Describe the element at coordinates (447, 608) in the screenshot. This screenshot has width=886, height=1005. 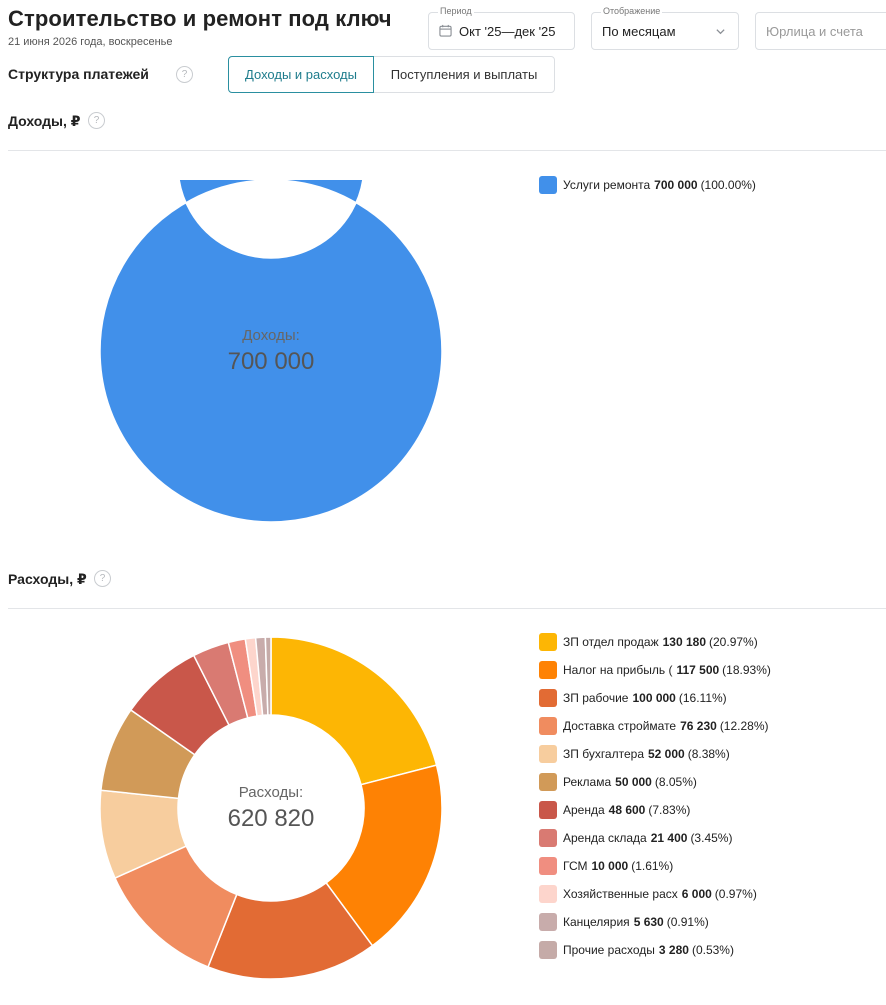
I see `expenses-divider` at that location.